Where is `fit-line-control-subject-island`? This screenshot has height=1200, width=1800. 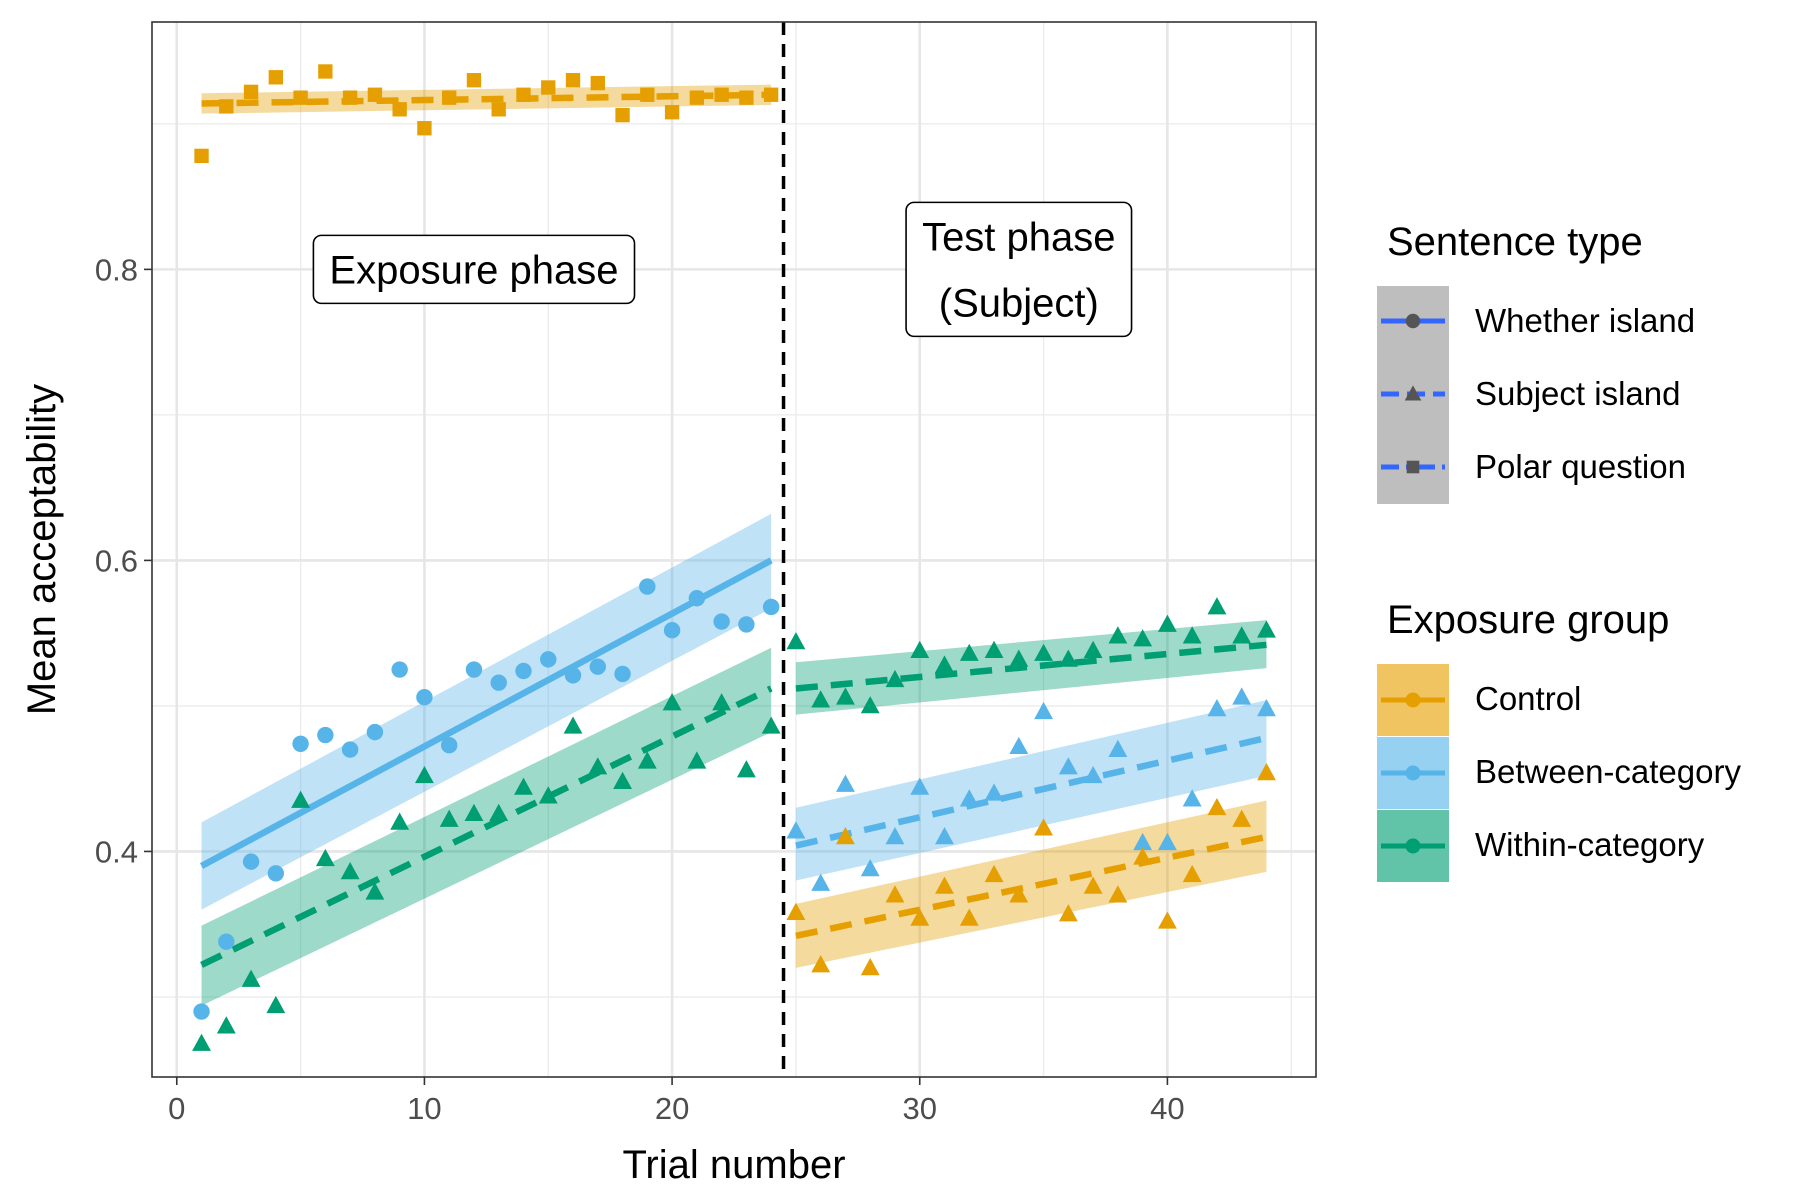 fit-line-control-subject-island is located at coordinates (1031, 886).